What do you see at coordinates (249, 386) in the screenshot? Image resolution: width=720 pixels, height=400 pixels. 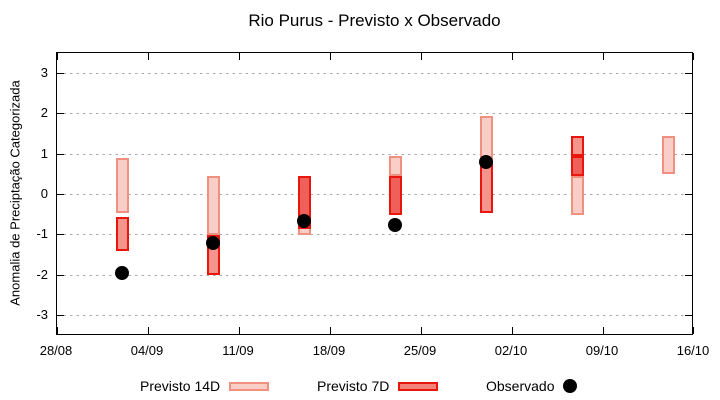 I see `previsto-14d-swatch-icon` at bounding box center [249, 386].